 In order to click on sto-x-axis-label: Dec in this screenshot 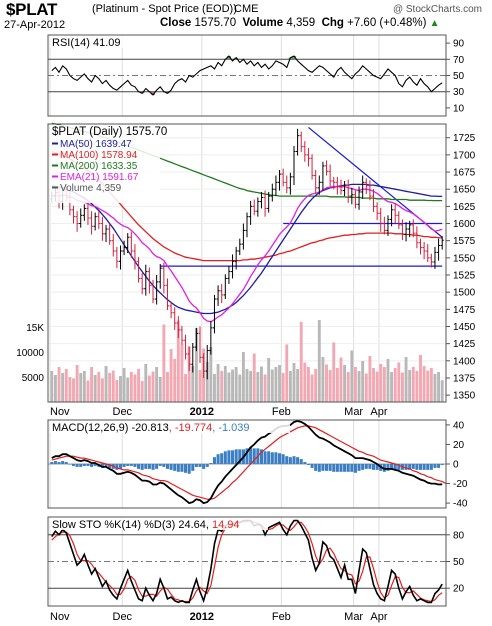, I will do `click(123, 617)`.